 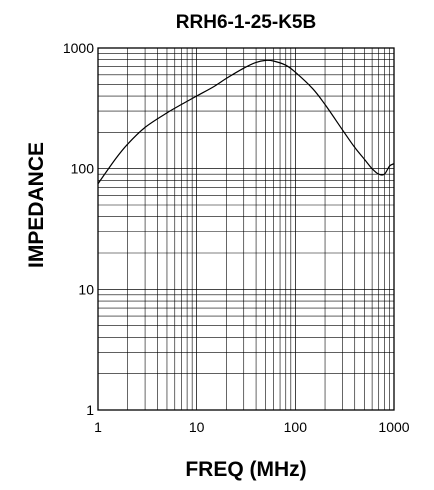 What do you see at coordinates (393, 427) in the screenshot?
I see `x-tick-label: 1000` at bounding box center [393, 427].